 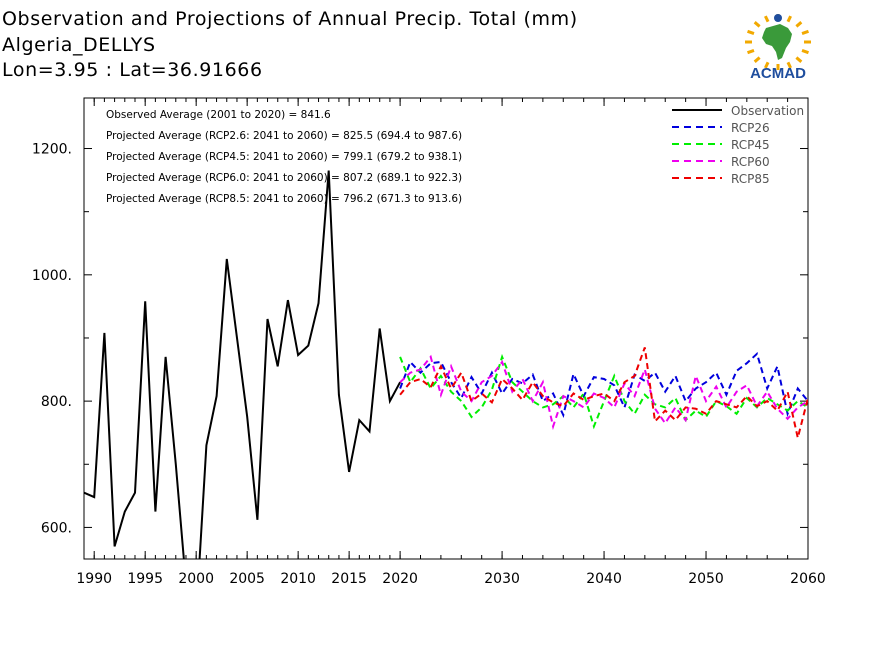 What do you see at coordinates (298, 579) in the screenshot?
I see `x-tick-label: 2010` at bounding box center [298, 579].